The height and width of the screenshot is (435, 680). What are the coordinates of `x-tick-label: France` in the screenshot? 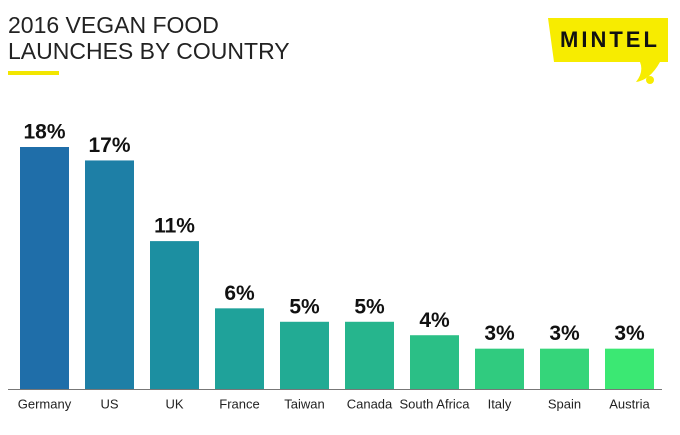 It's located at (239, 403).